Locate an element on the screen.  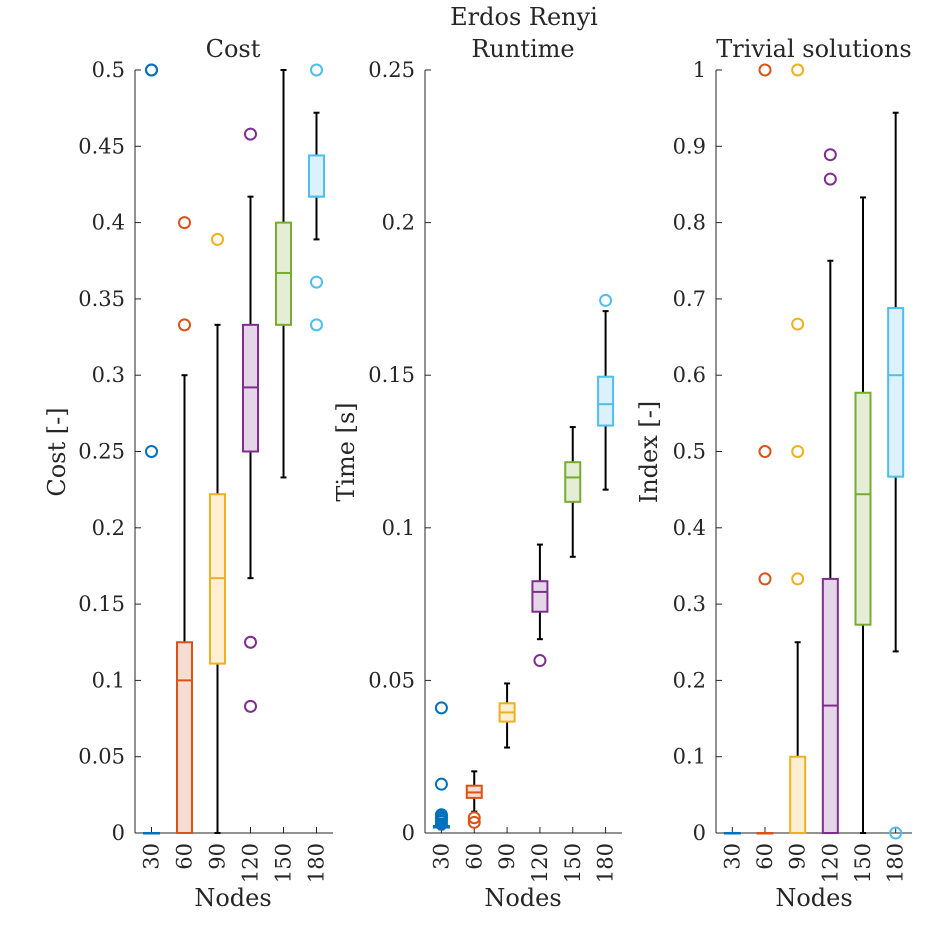
y-tick-label: 0.7 is located at coordinates (689, 299).